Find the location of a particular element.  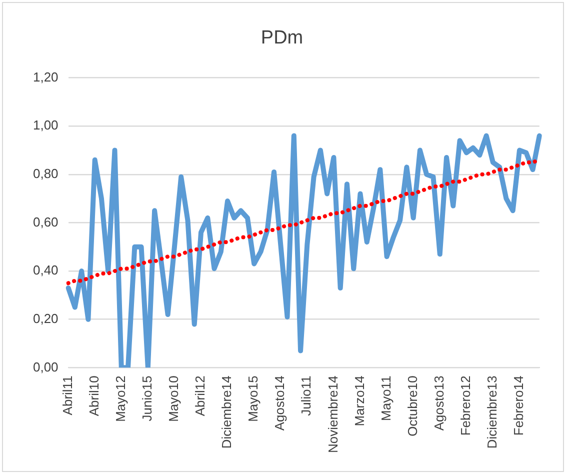

x-tick-label: Mayo12 is located at coordinates (120, 399).